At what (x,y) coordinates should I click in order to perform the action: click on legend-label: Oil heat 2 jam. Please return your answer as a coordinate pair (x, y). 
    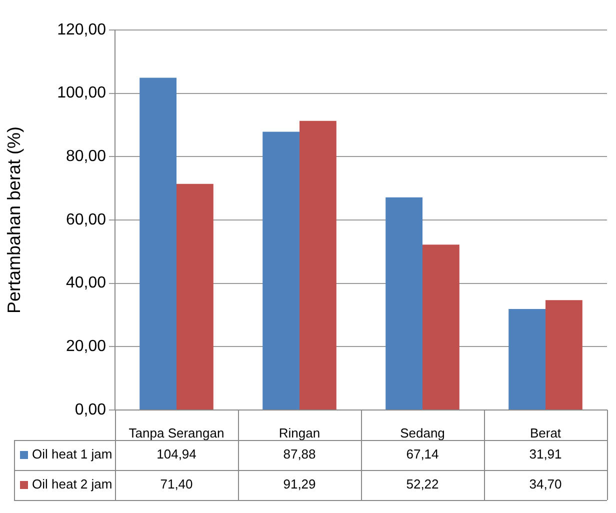
    Looking at the image, I should click on (72, 484).